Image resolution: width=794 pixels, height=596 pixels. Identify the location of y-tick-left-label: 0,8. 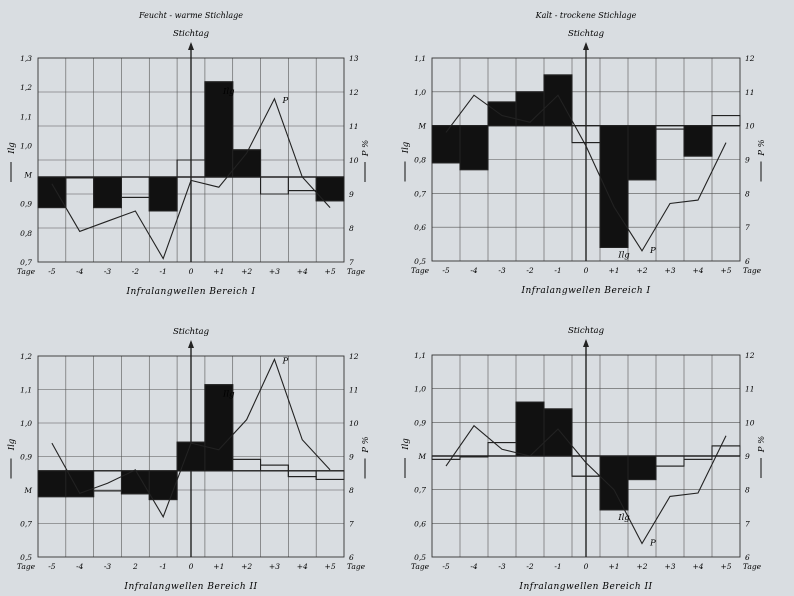
(420, 160).